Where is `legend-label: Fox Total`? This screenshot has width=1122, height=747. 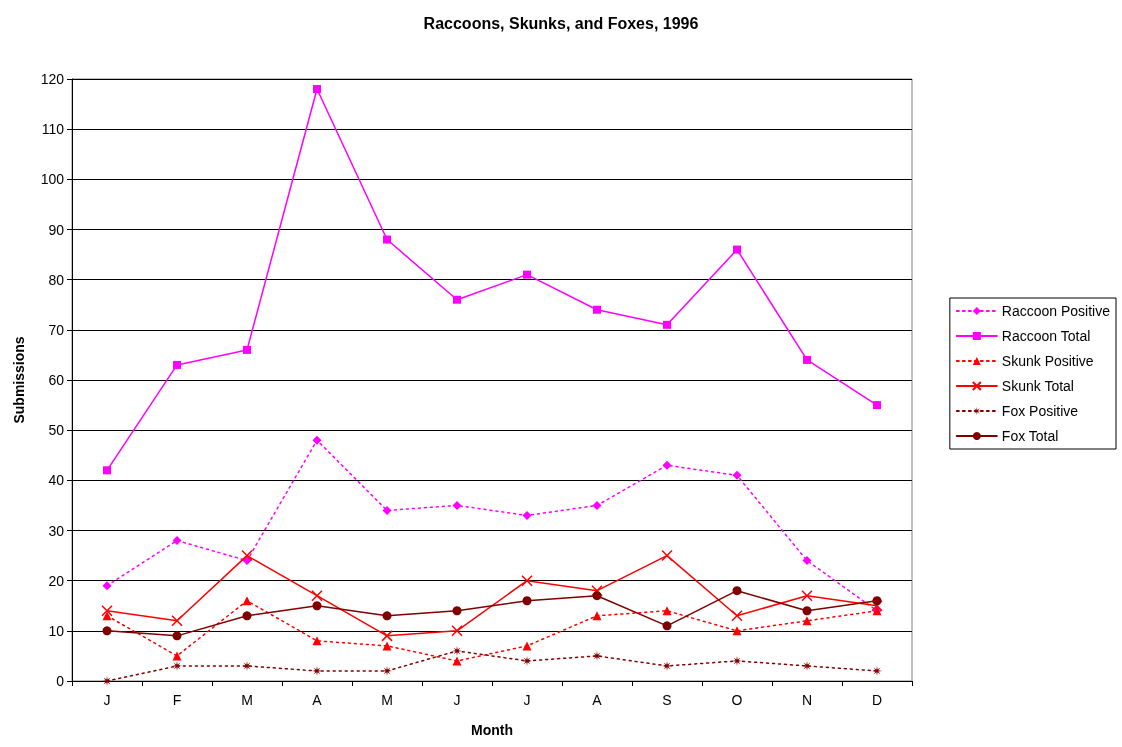 legend-label: Fox Total is located at coordinates (1030, 436).